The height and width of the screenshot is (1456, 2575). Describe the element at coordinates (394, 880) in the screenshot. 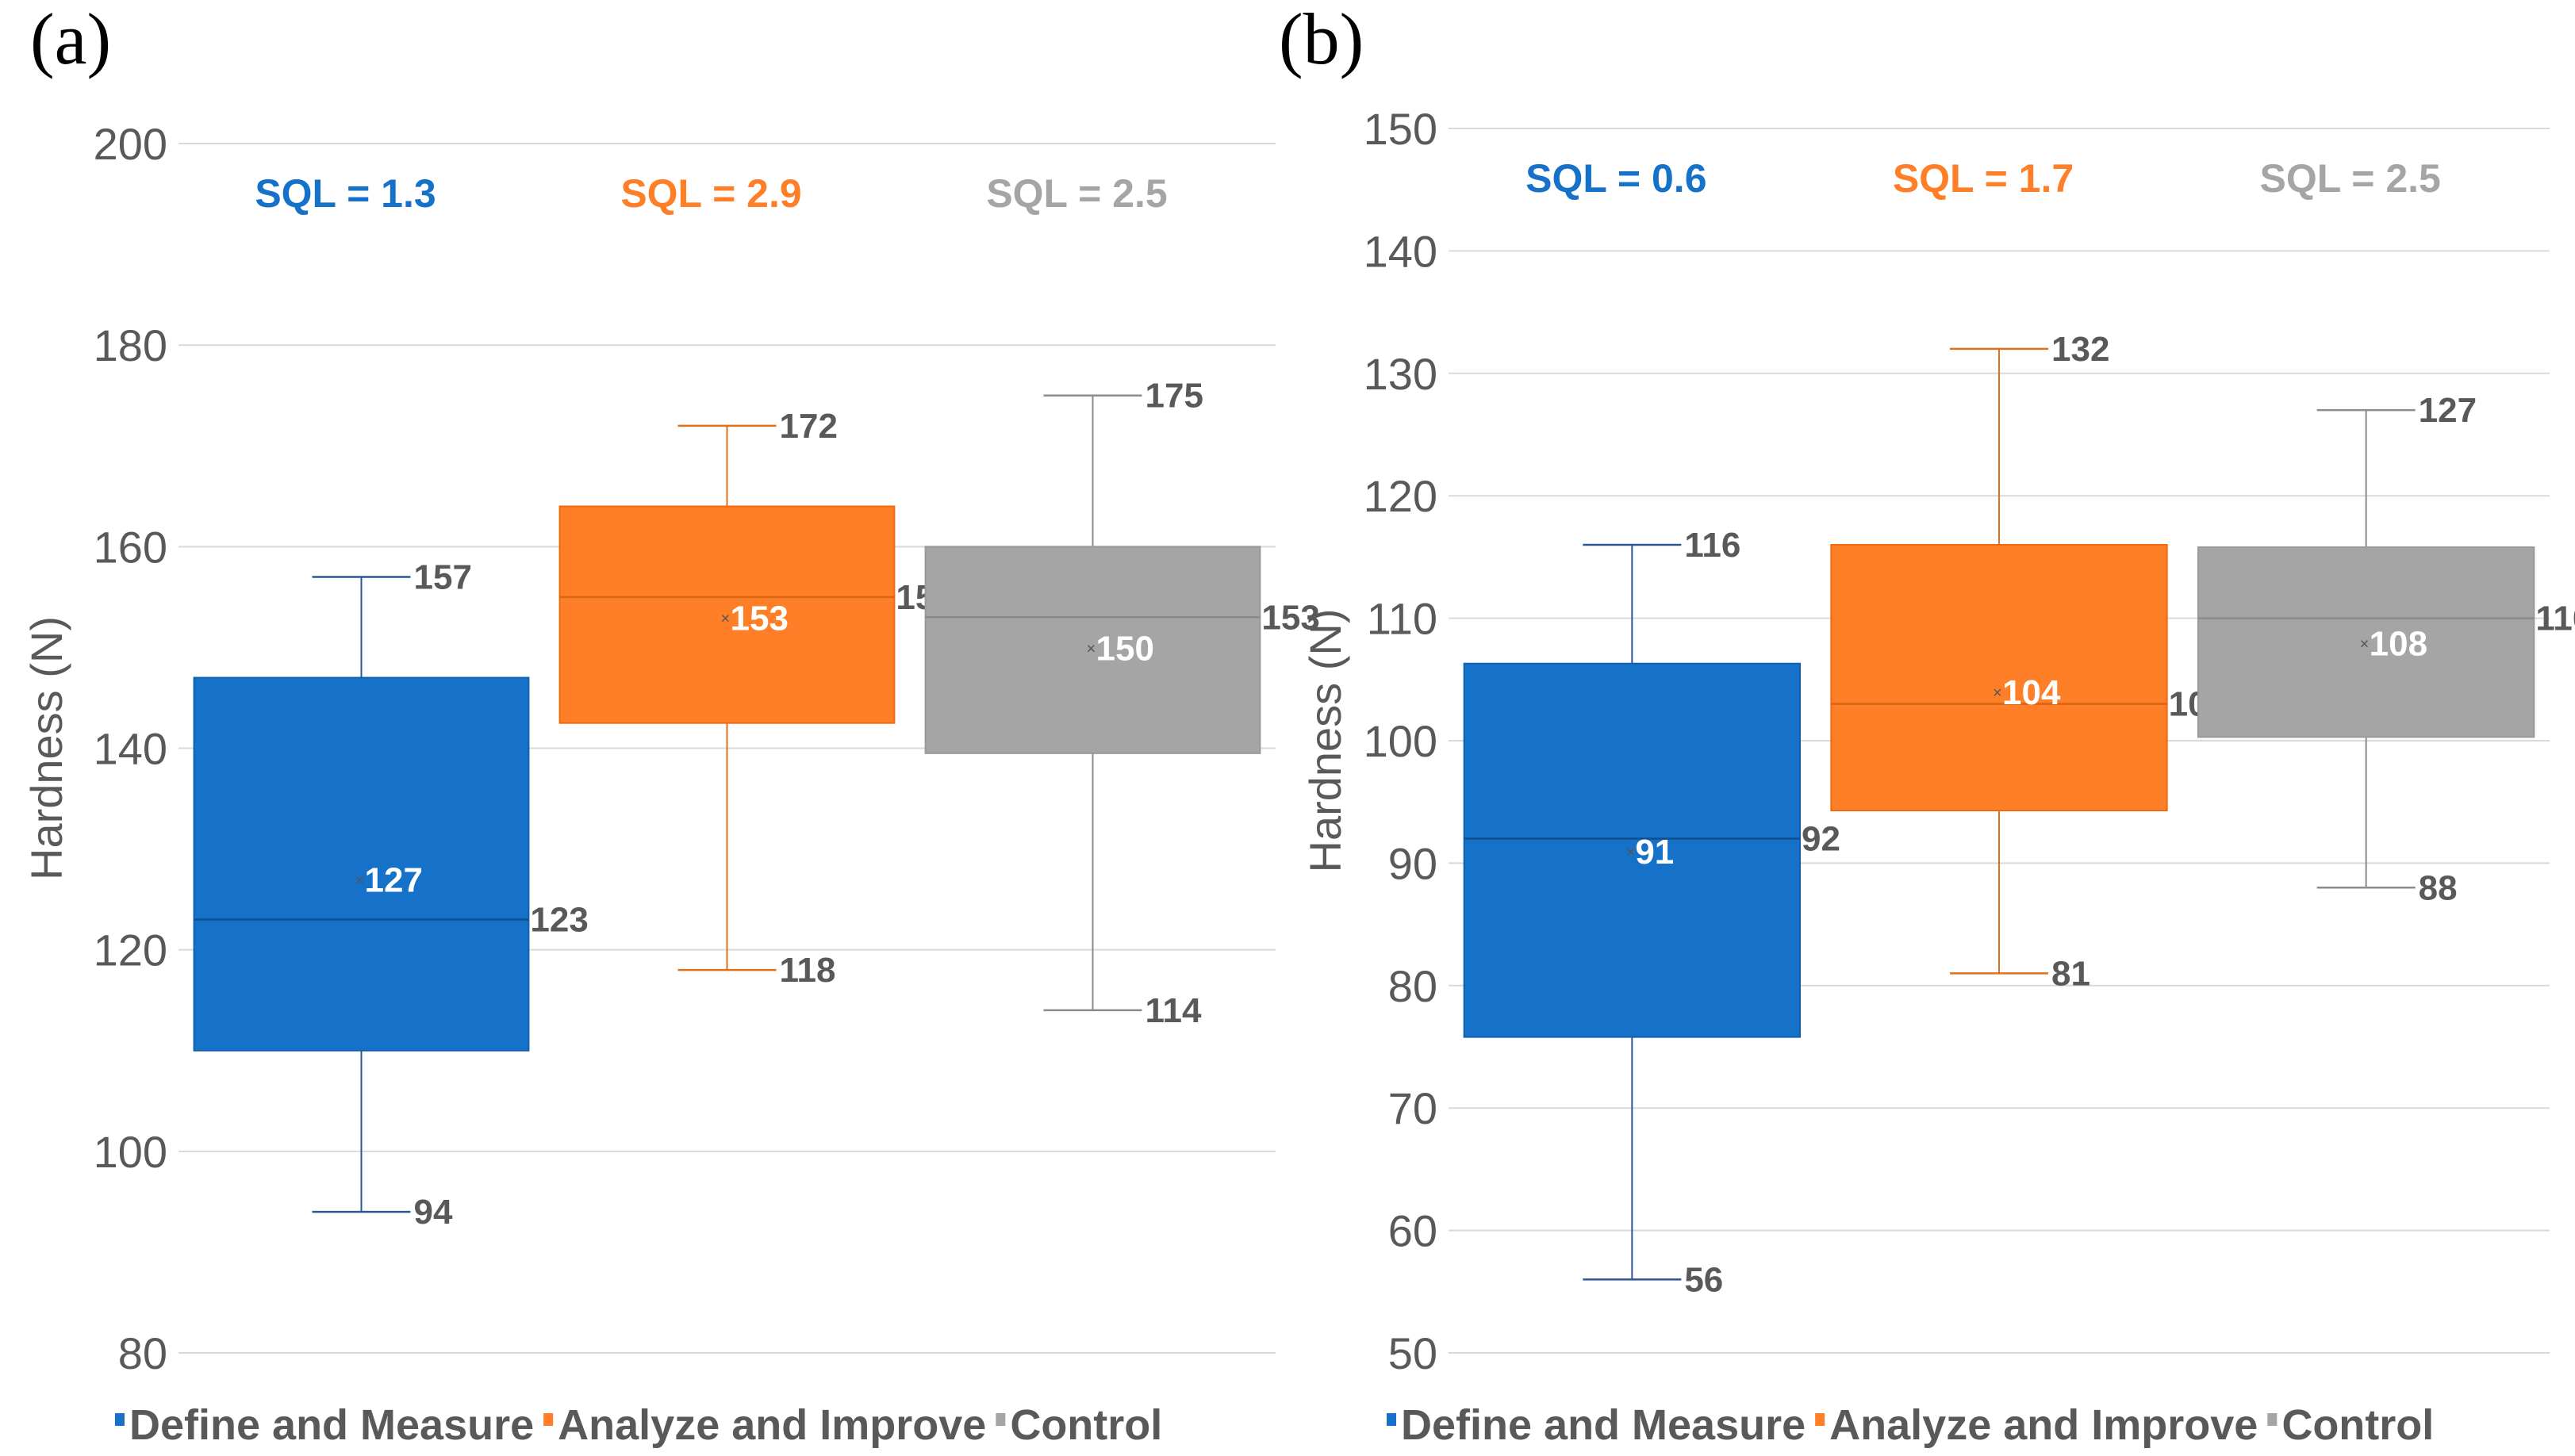

I see `mean-label: 127` at that location.